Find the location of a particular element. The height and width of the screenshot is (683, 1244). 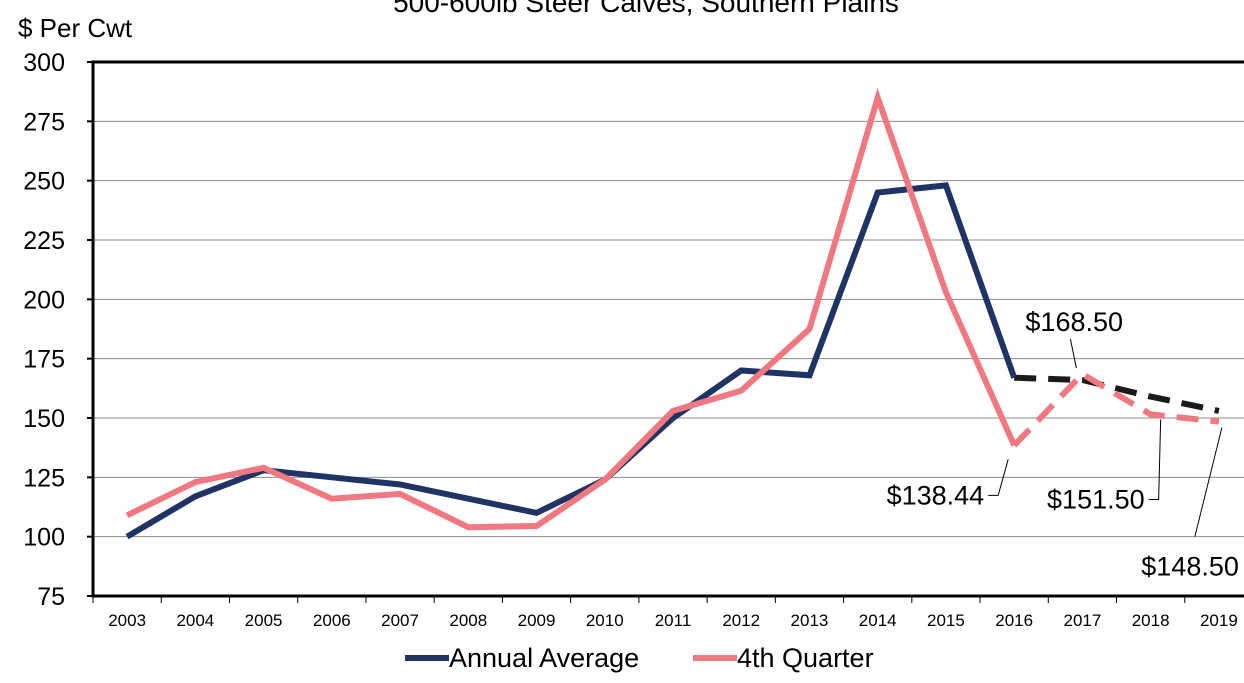

y-tick-label: 100 is located at coordinates (44, 538).